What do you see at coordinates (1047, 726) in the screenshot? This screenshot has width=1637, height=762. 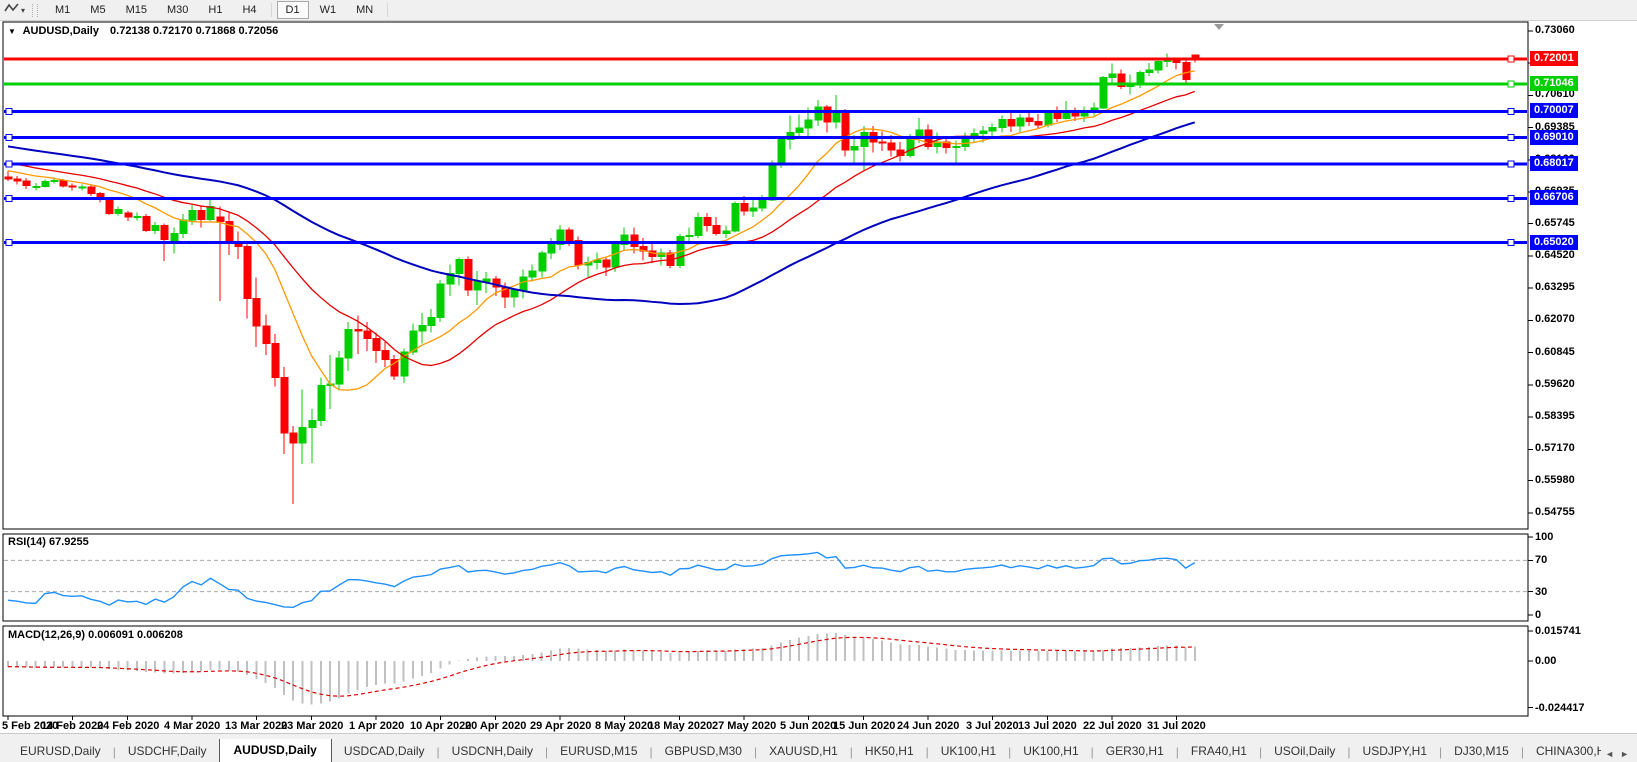 I see `date-axis-tick: 13 Jul 2020` at bounding box center [1047, 726].